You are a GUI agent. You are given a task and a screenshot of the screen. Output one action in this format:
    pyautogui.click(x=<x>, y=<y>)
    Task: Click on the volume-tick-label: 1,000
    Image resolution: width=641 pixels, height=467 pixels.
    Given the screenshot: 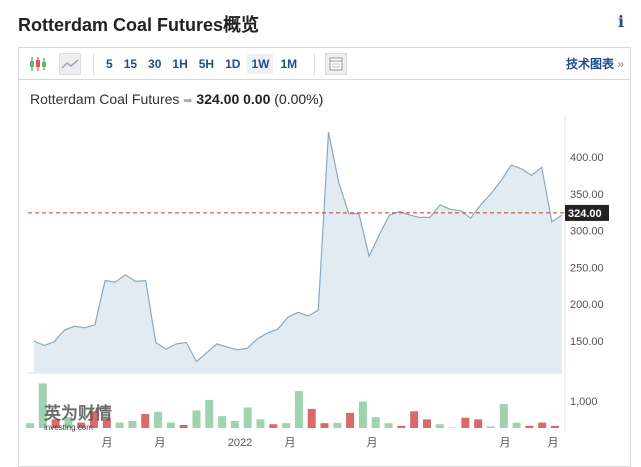 What is the action you would take?
    pyautogui.click(x=584, y=402)
    